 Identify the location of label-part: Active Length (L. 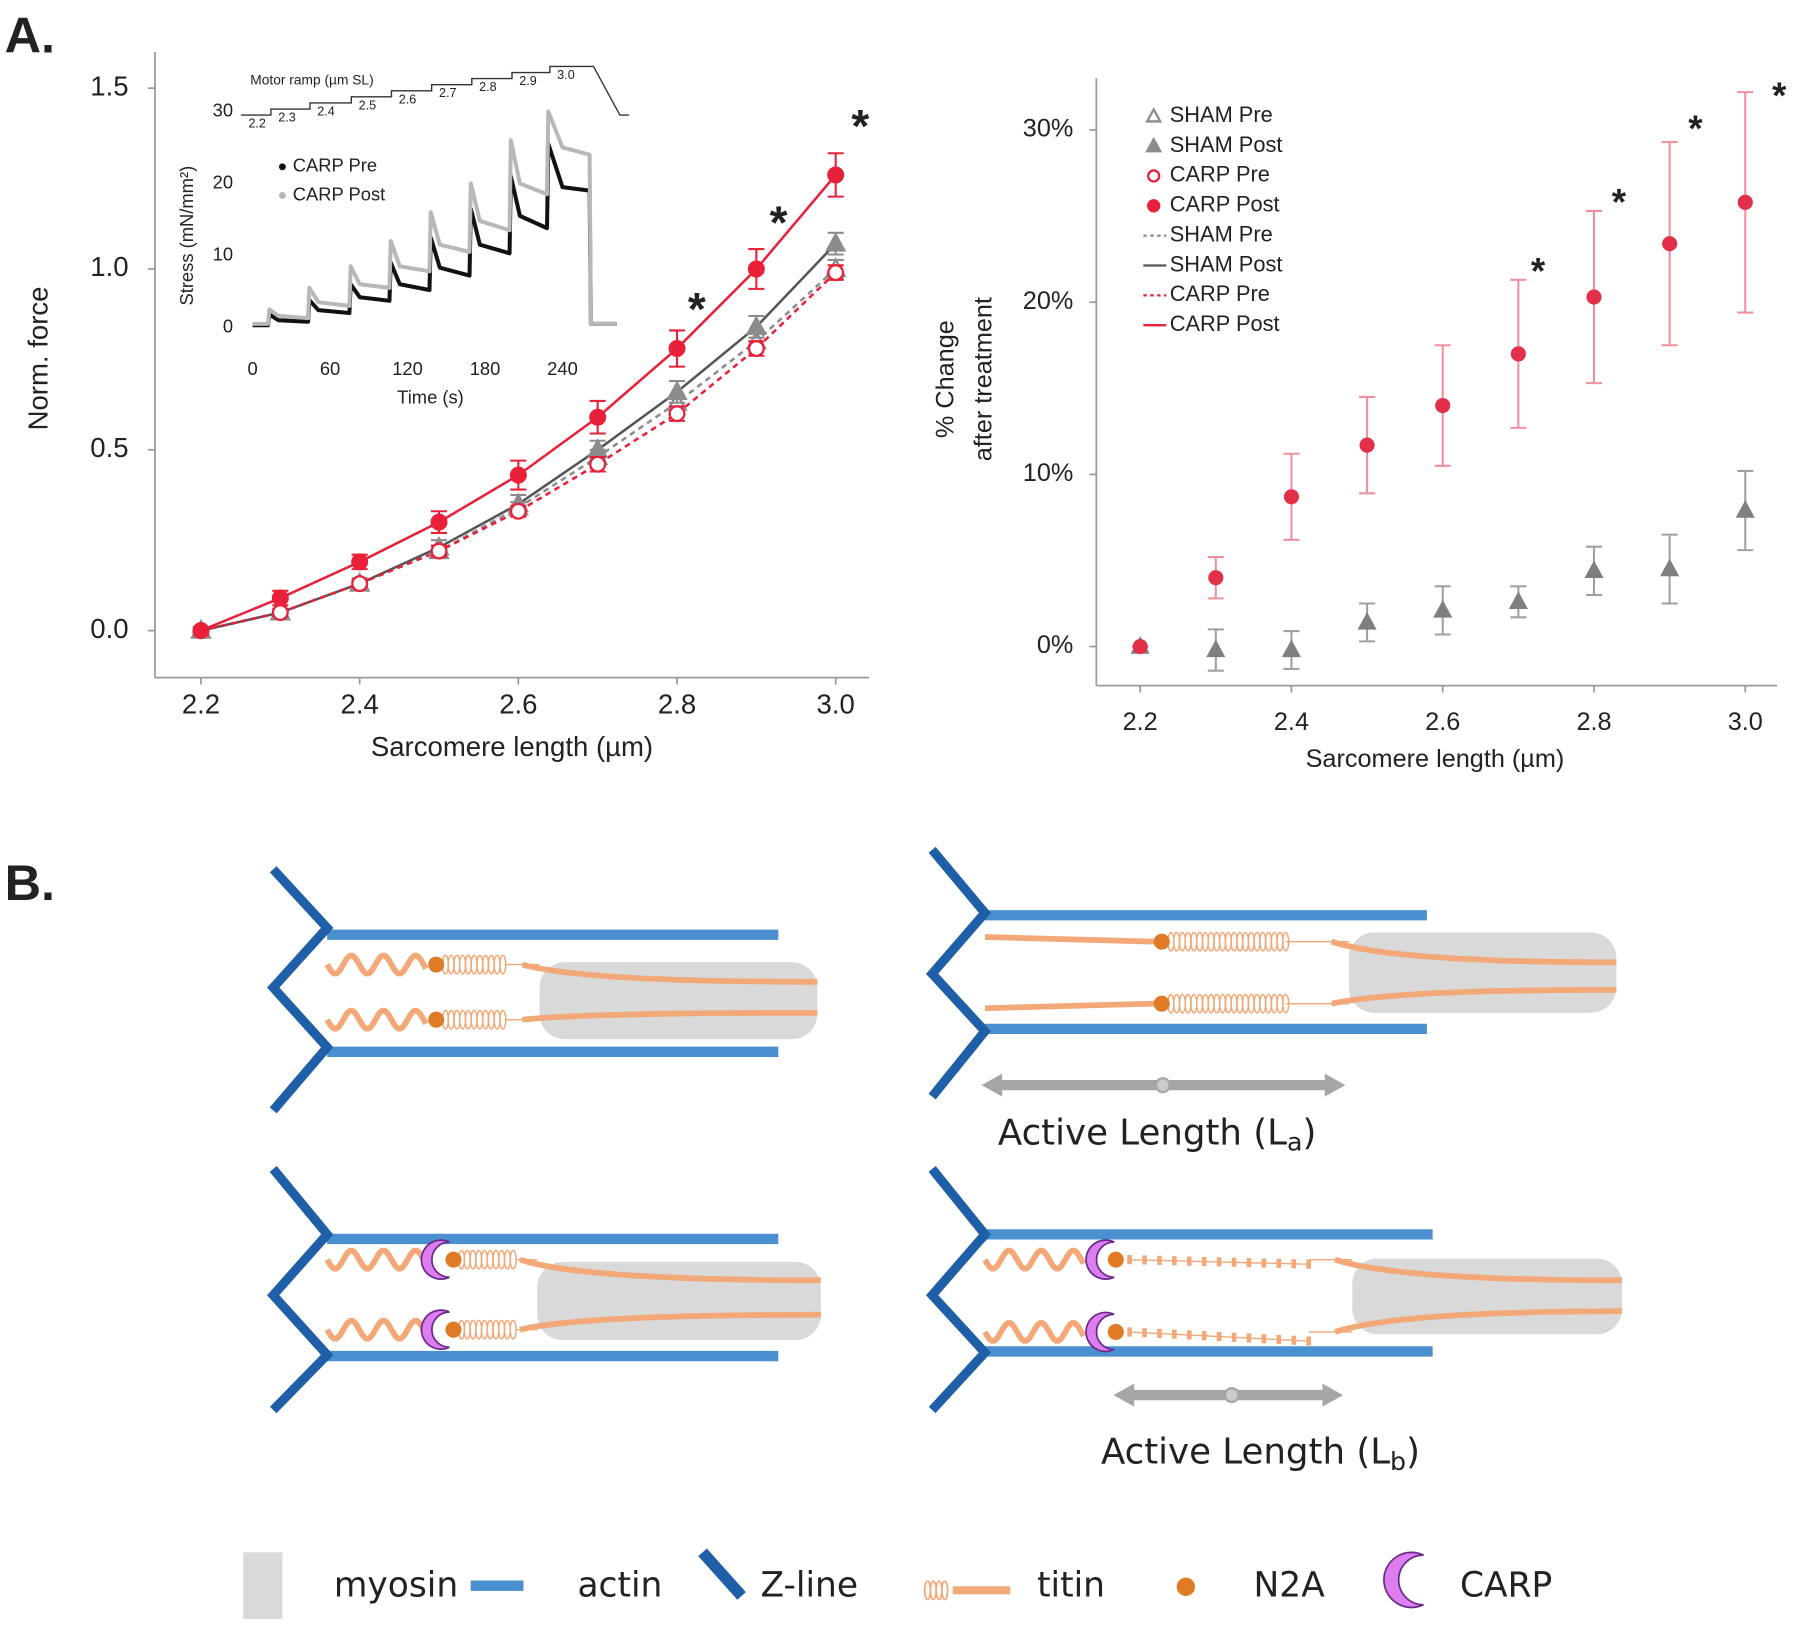
(1245, 1452).